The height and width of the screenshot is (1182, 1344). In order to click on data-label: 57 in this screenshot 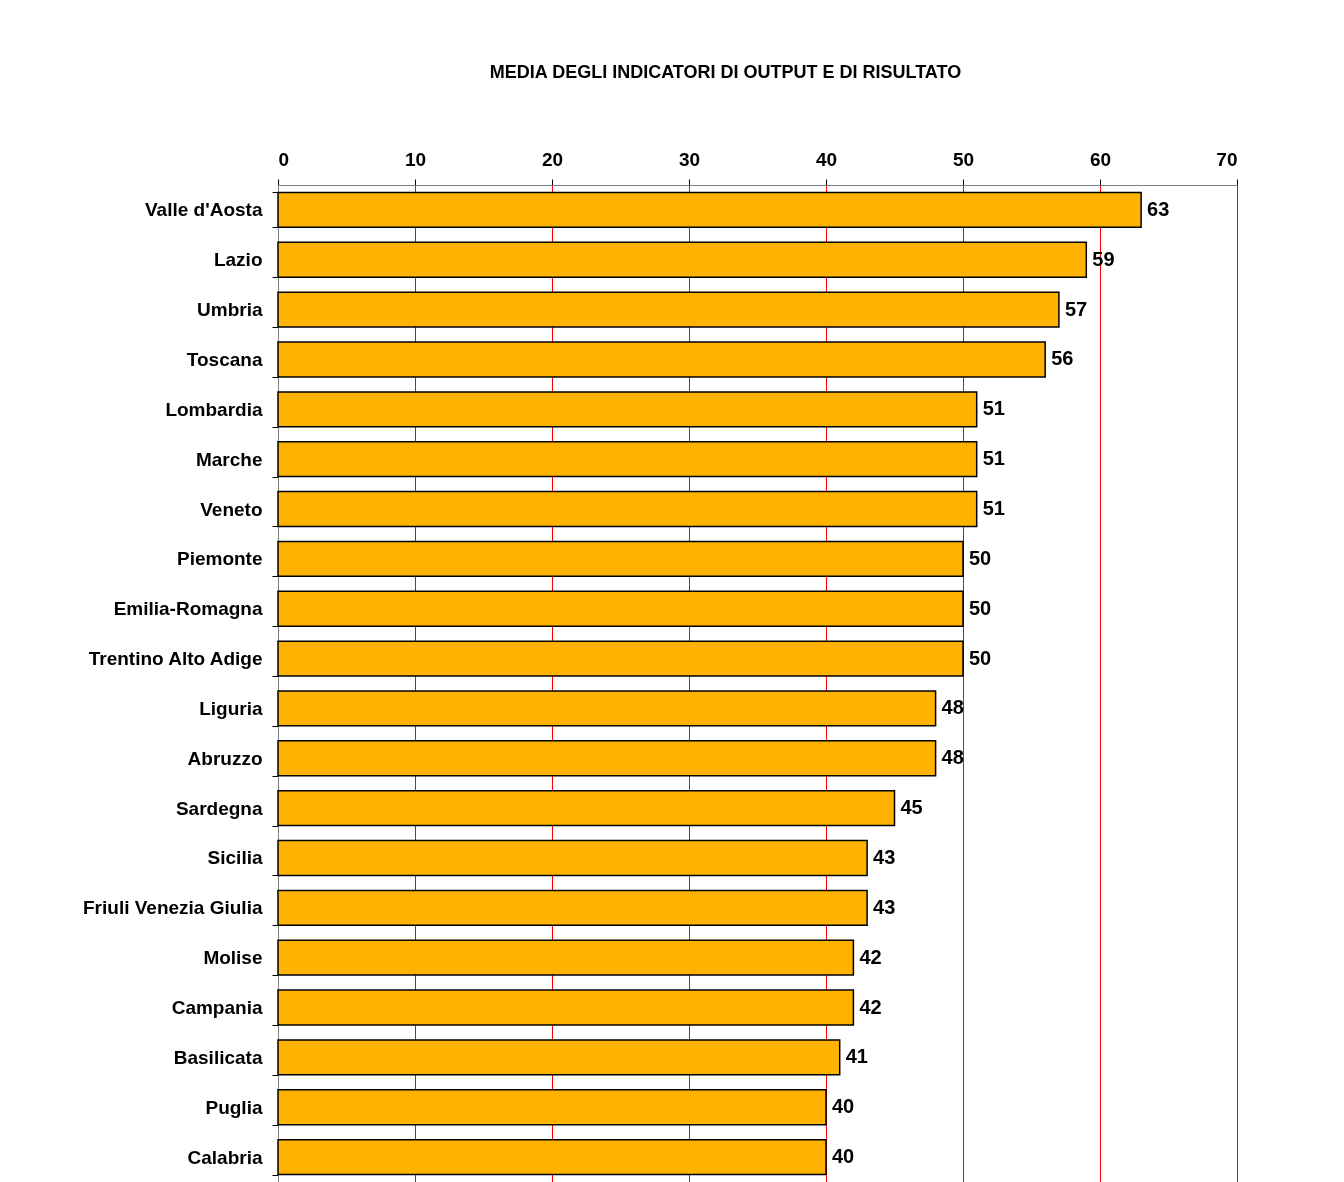, I will do `click(1076, 308)`.